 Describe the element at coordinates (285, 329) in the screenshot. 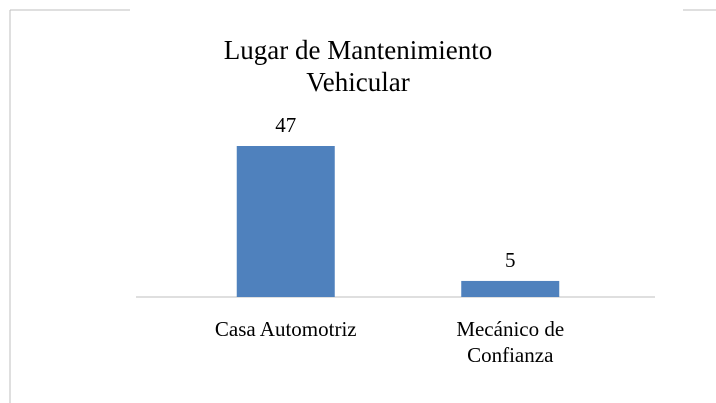

I see `x-tick-label: Casa Automotriz` at that location.